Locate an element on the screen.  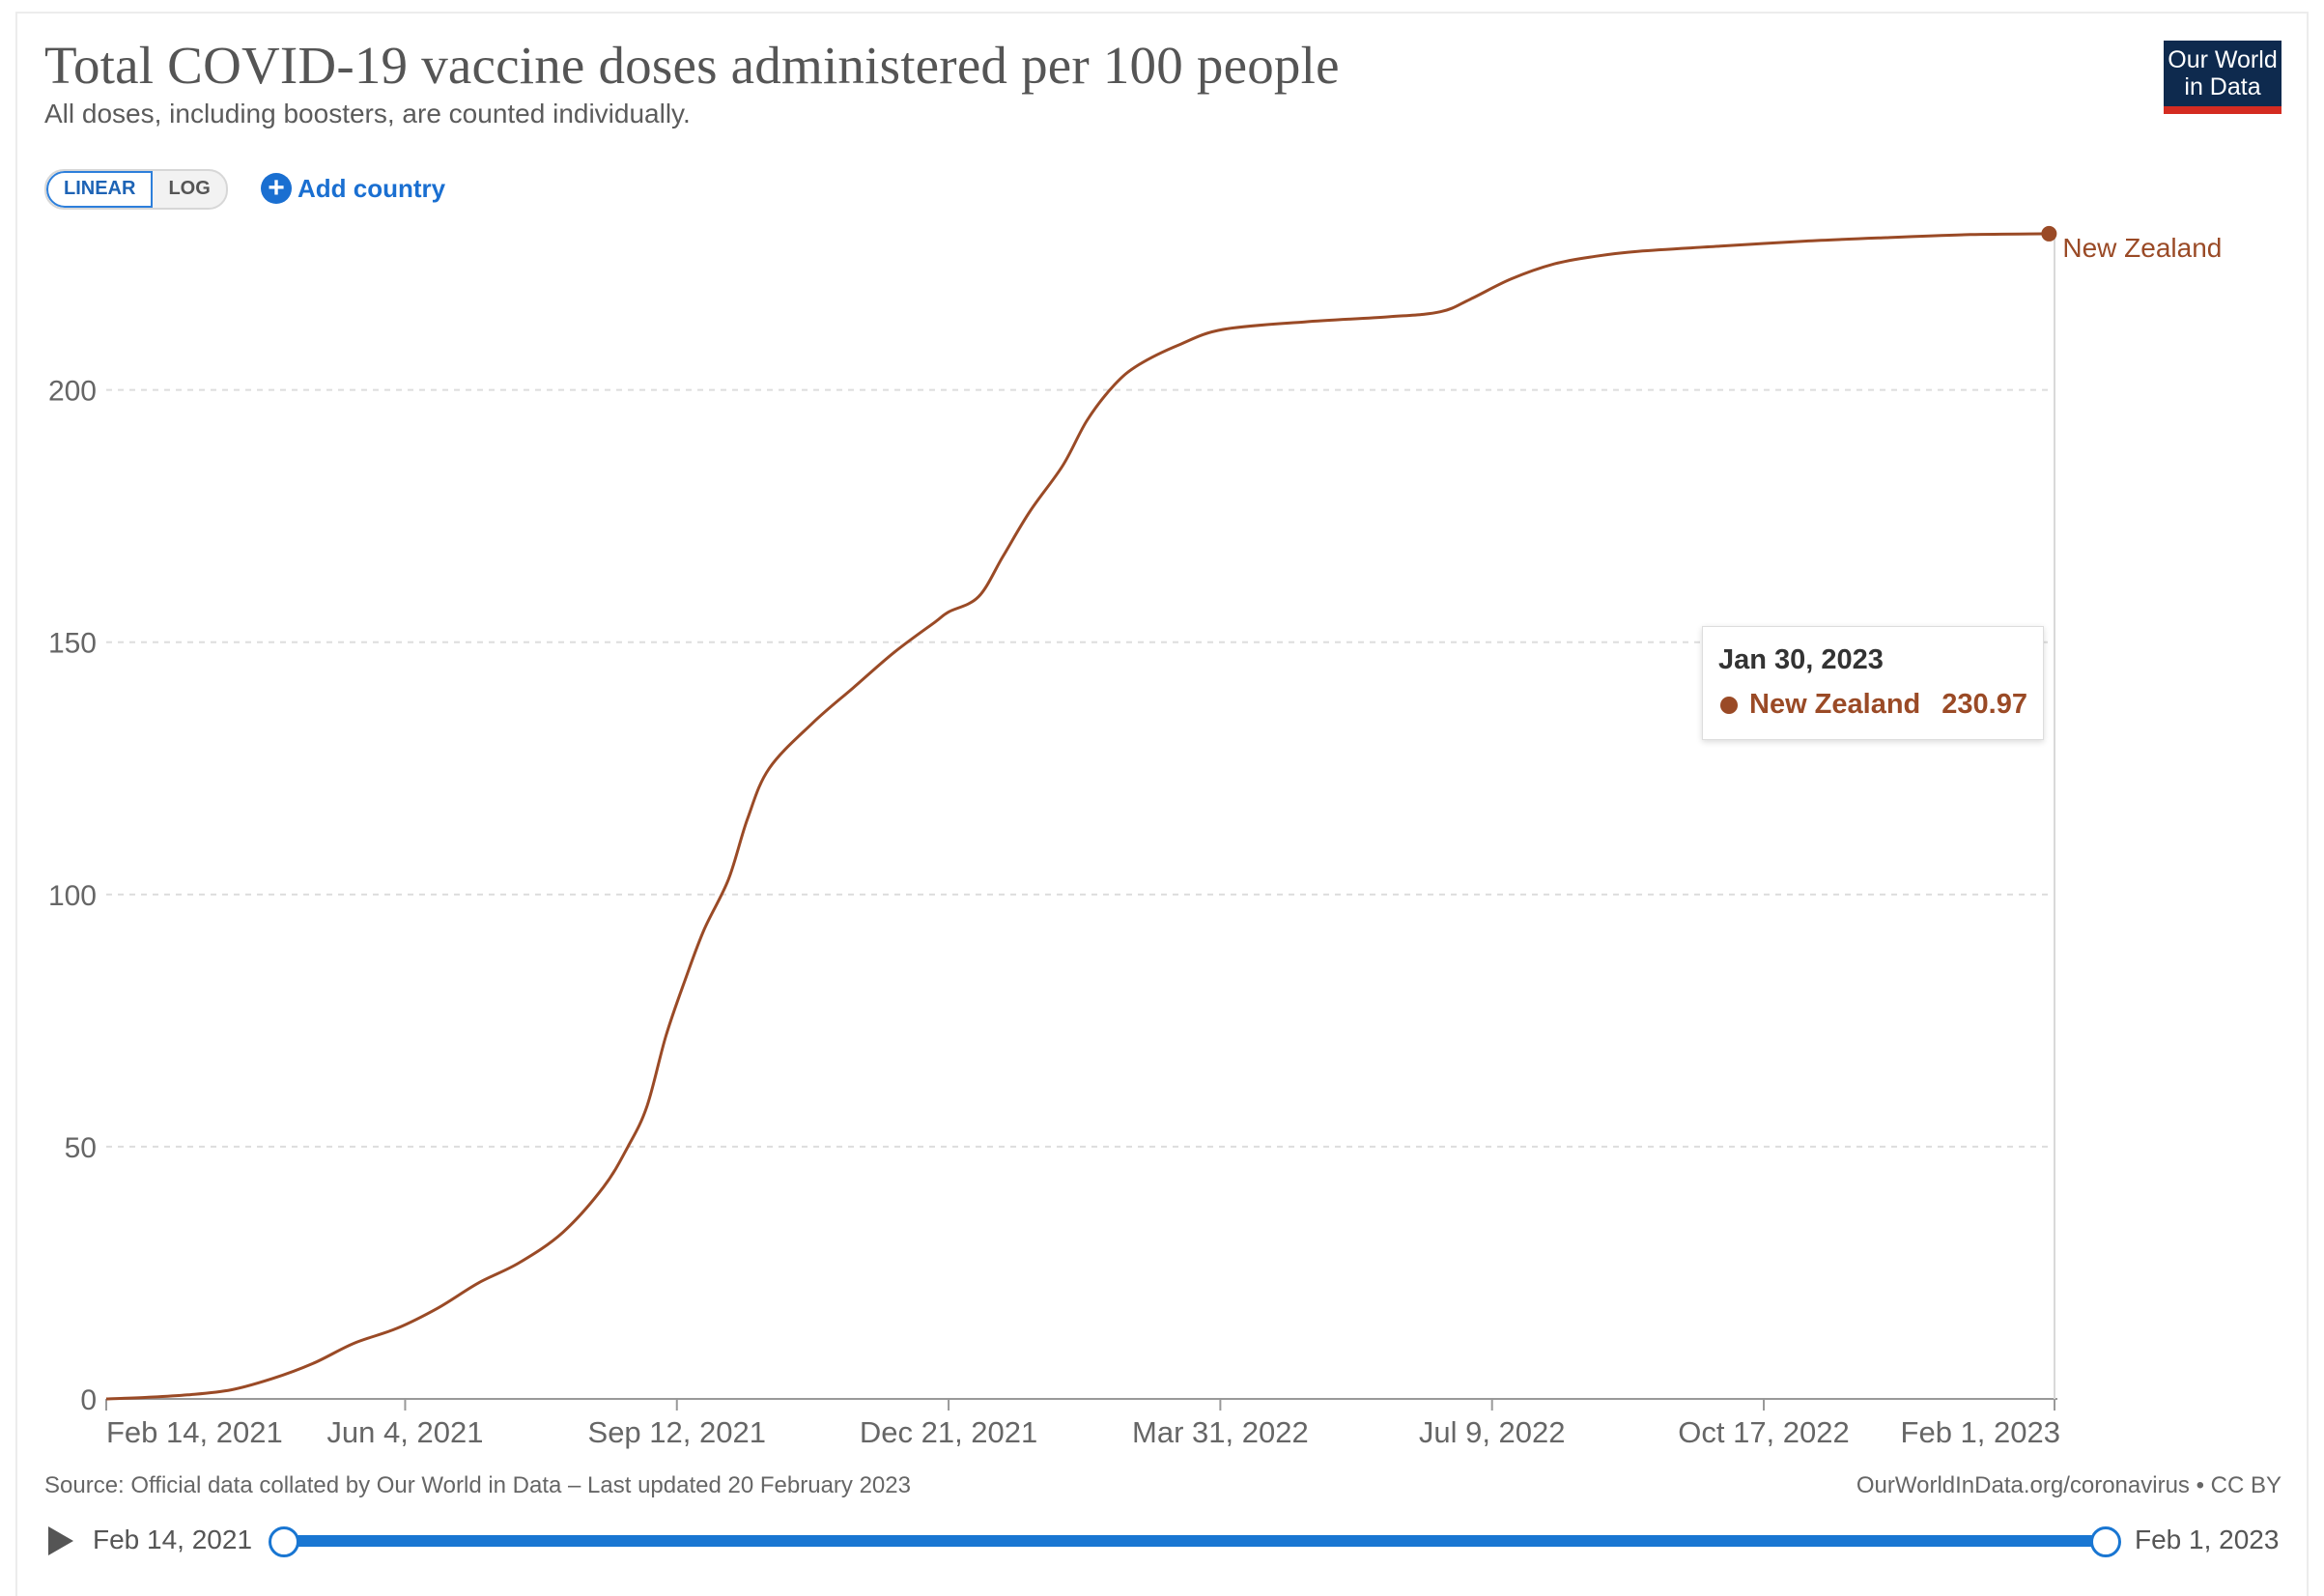
tooltip-series-name: New Zealand is located at coordinates (1835, 705).